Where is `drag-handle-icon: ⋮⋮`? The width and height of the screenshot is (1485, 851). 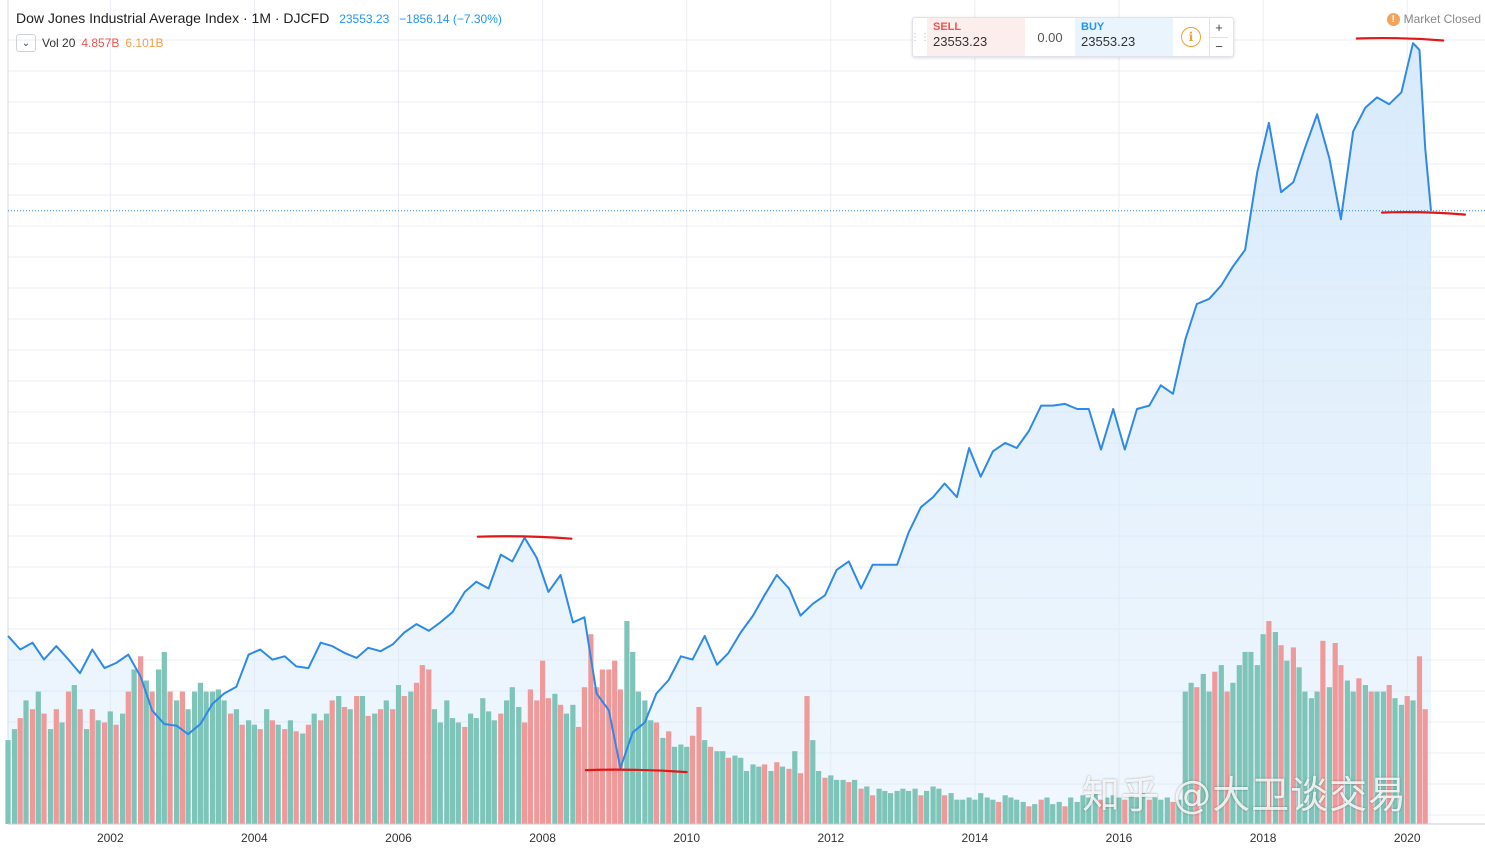
drag-handle-icon: ⋮⋮ is located at coordinates (920, 37).